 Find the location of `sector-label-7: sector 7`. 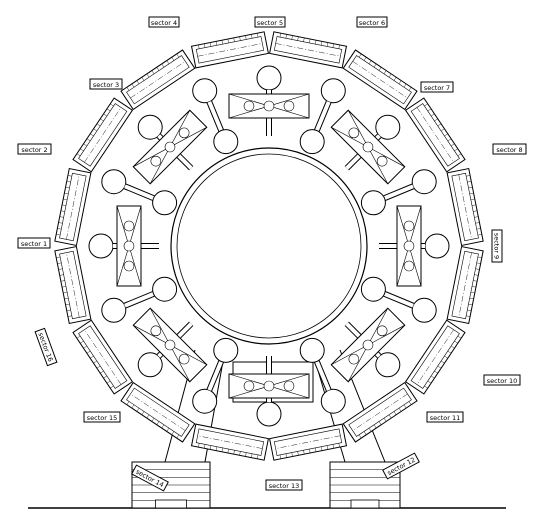

sector-label-7: sector 7 is located at coordinates (437, 87).